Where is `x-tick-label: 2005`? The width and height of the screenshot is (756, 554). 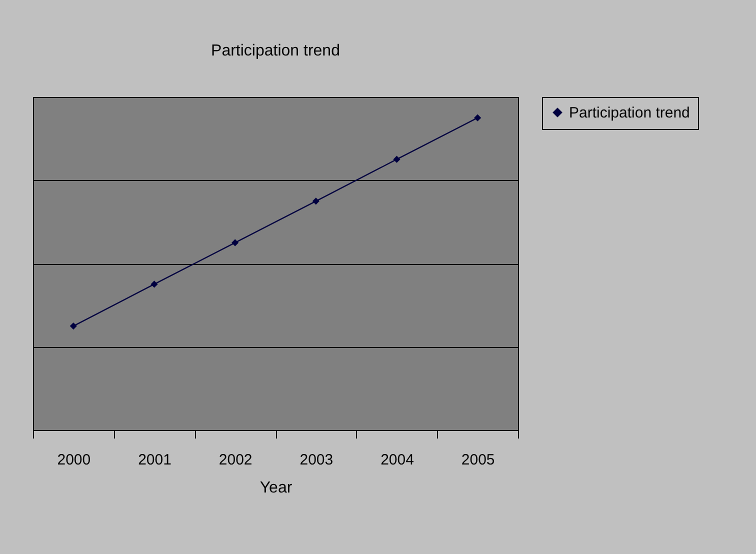 x-tick-label: 2005 is located at coordinates (478, 460).